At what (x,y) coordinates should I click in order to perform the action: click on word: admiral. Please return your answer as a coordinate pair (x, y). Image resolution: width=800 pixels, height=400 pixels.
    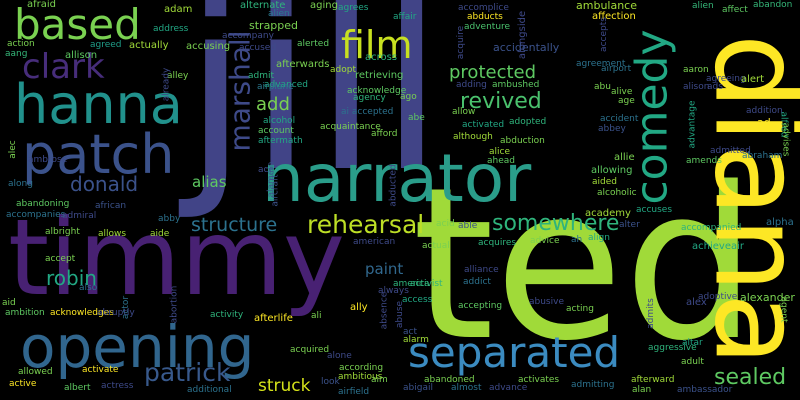
    Looking at the image, I should click on (79, 216).